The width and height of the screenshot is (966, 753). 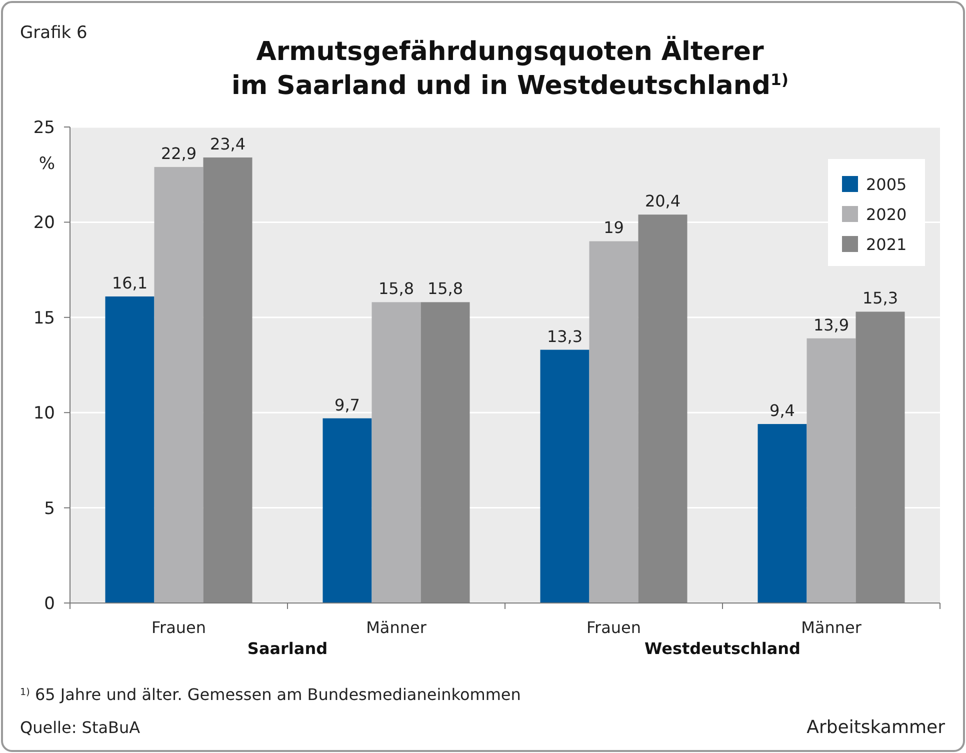 I want to click on y-tick-label: 15, so click(x=44, y=318).